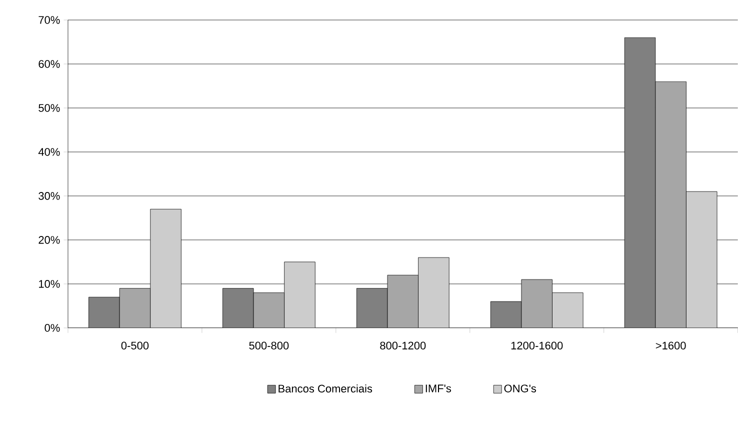  I want to click on x-tick-label: 800-1200, so click(403, 346).